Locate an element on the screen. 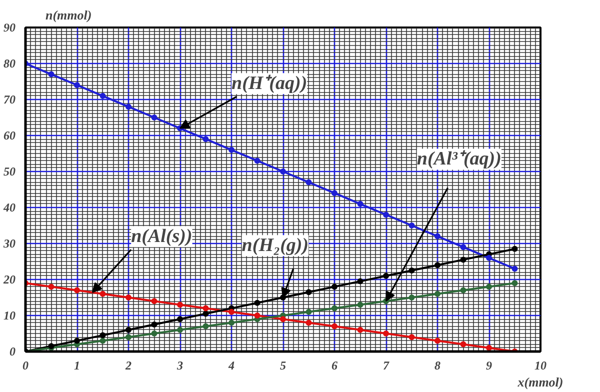 The width and height of the screenshot is (600, 392). x-tick-label: 2 is located at coordinates (128, 365).